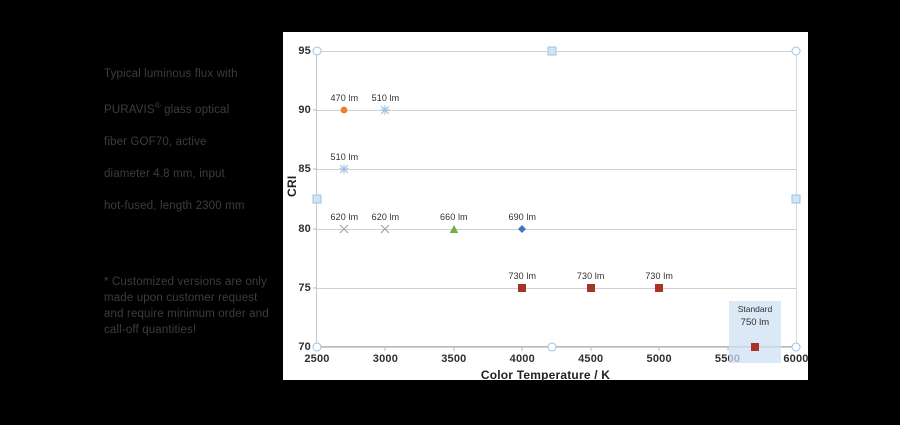 Image resolution: width=900 pixels, height=425 pixels. I want to click on data-point-label-2700-80: 620 lm, so click(344, 216).